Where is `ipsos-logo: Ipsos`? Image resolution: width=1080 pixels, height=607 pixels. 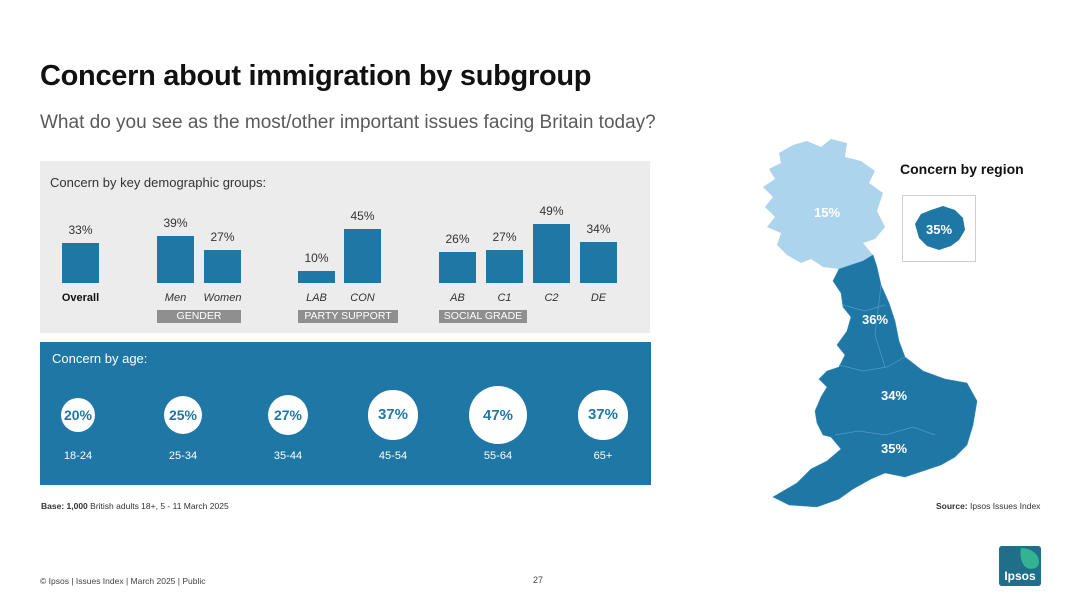
ipsos-logo: Ipsos is located at coordinates (1020, 566).